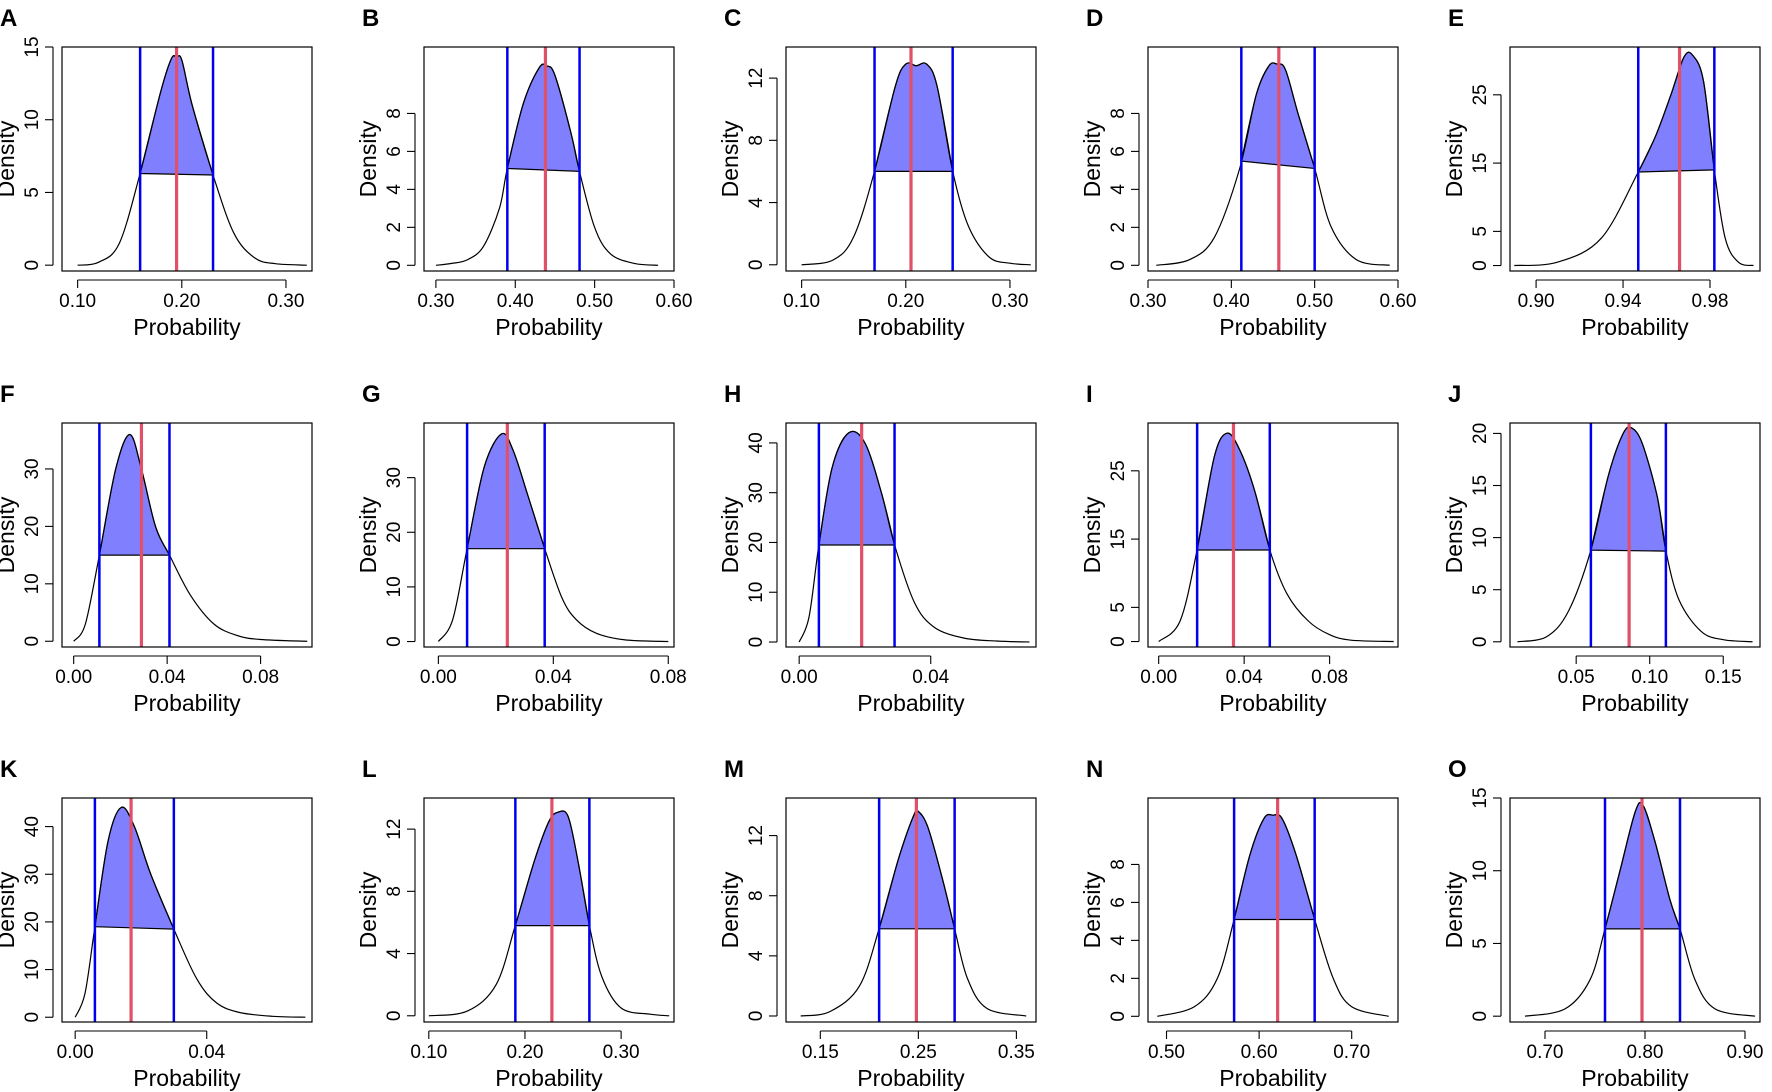  I want to click on y-tick-label: 25, so click(1480, 94).